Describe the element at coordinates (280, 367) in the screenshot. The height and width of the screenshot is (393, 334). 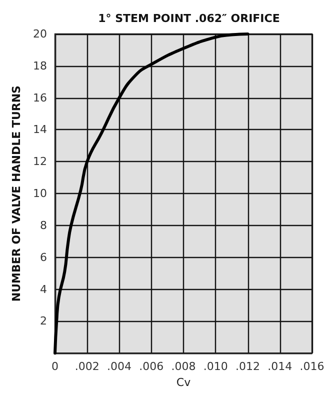
I see `x-tick-label: .014` at that location.